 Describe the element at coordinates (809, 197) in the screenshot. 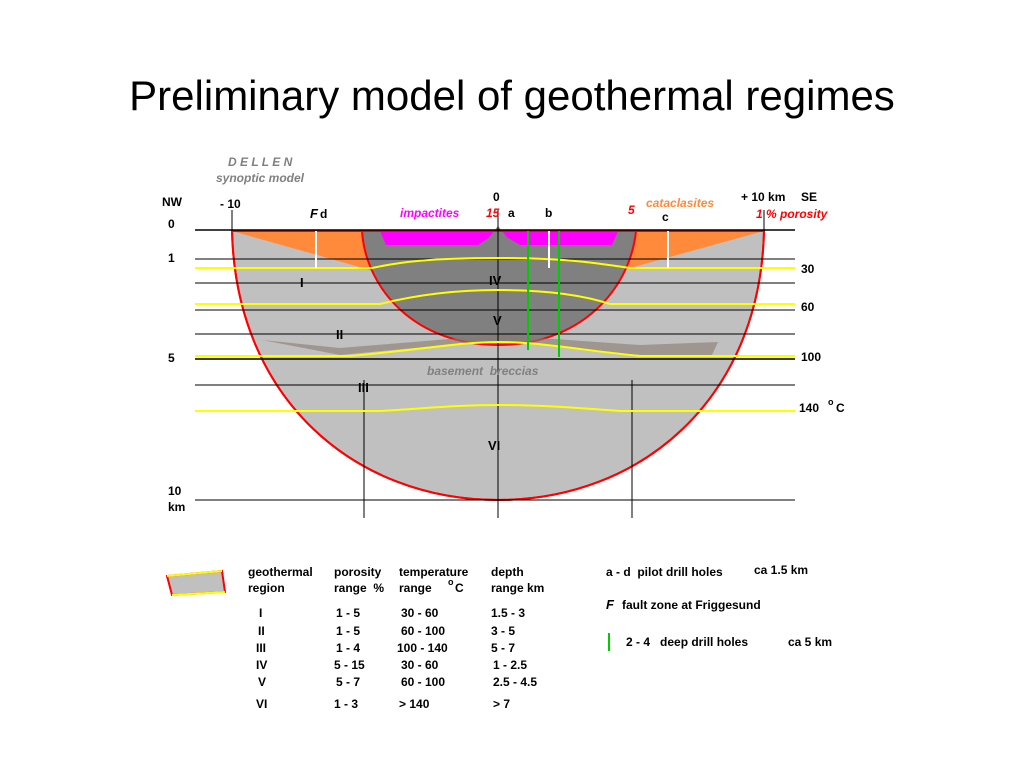

I see `direction-se: SE` at that location.